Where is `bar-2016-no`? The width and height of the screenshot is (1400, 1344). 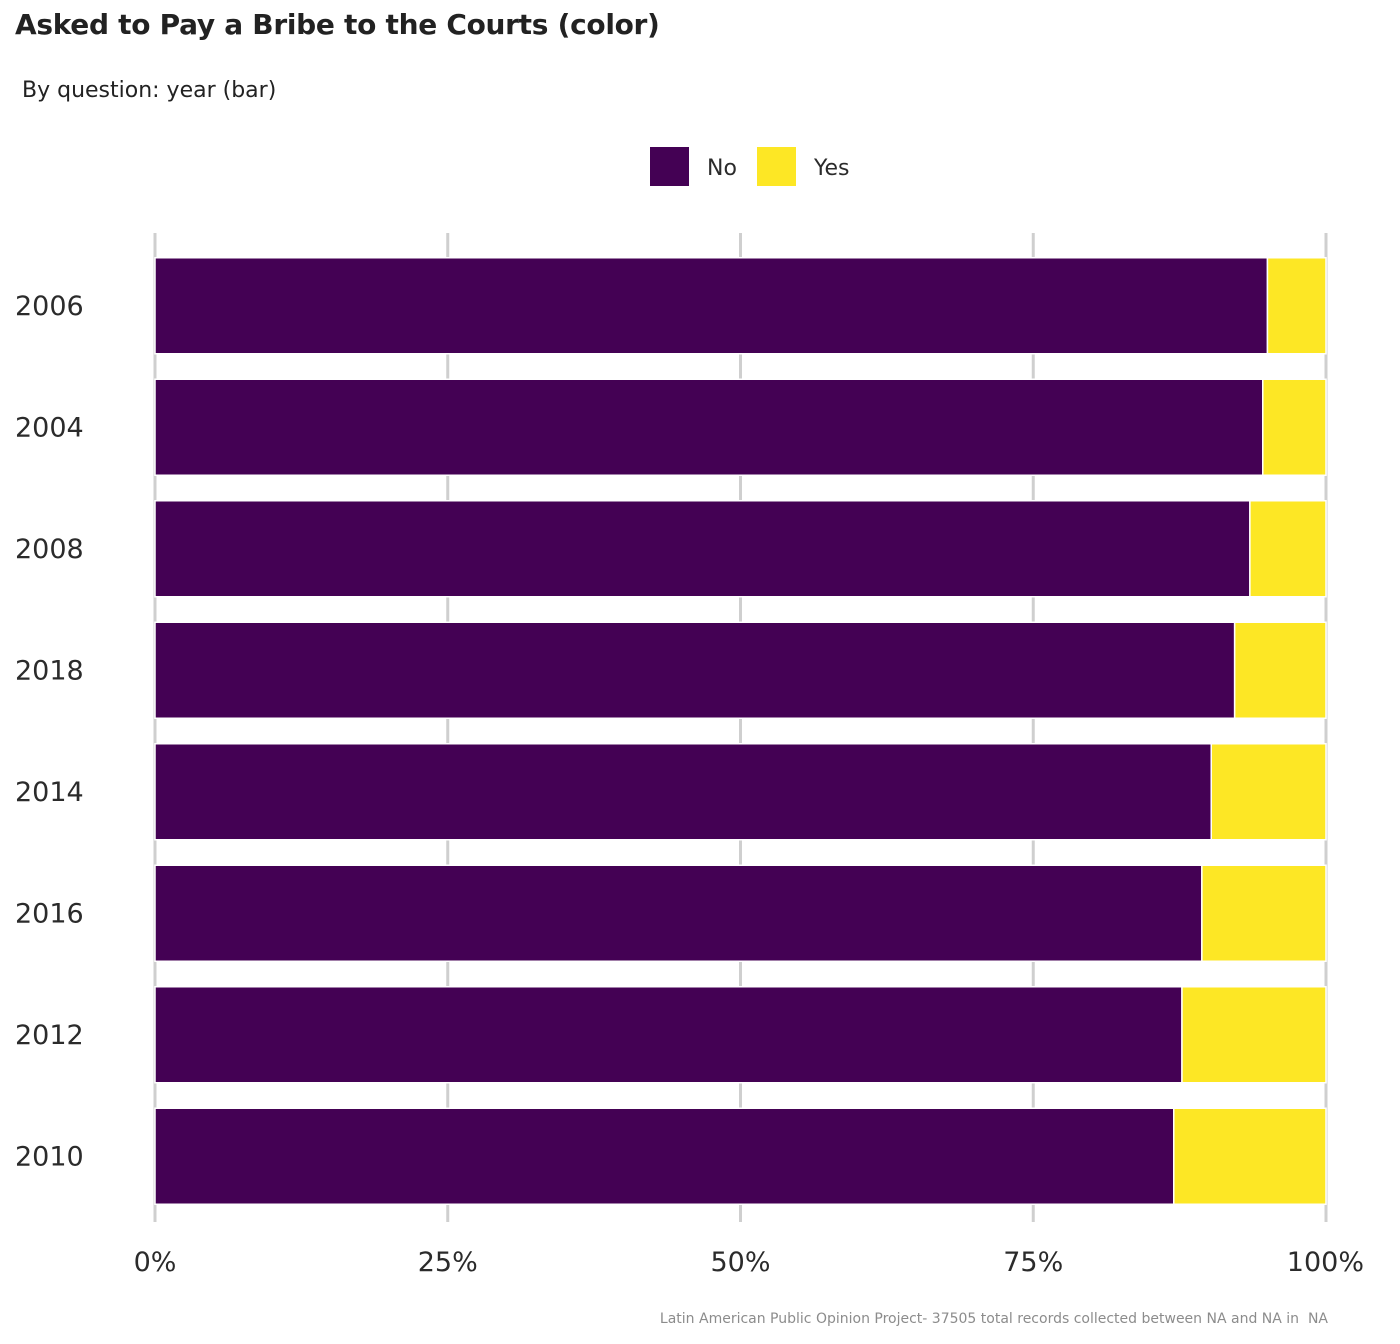 bar-2016-no is located at coordinates (678, 913).